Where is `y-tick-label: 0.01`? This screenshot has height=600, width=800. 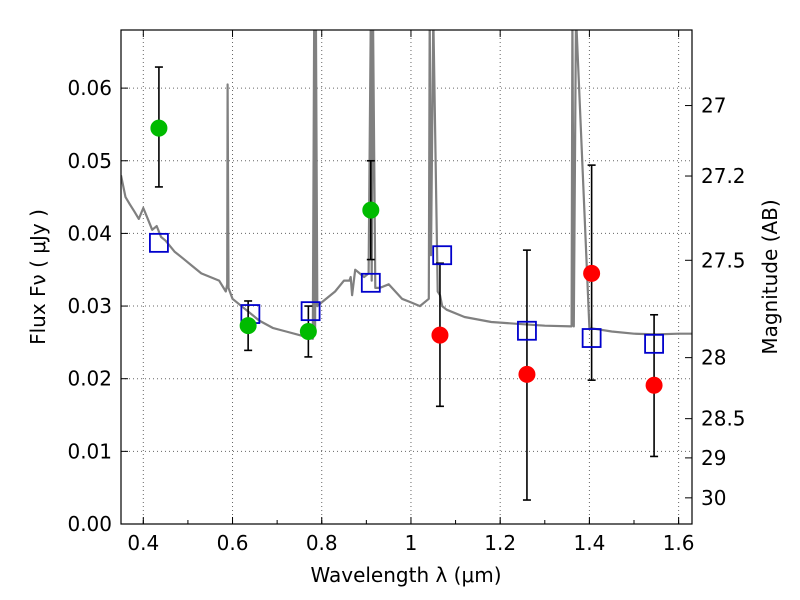 y-tick-label: 0.01 is located at coordinates (89, 451).